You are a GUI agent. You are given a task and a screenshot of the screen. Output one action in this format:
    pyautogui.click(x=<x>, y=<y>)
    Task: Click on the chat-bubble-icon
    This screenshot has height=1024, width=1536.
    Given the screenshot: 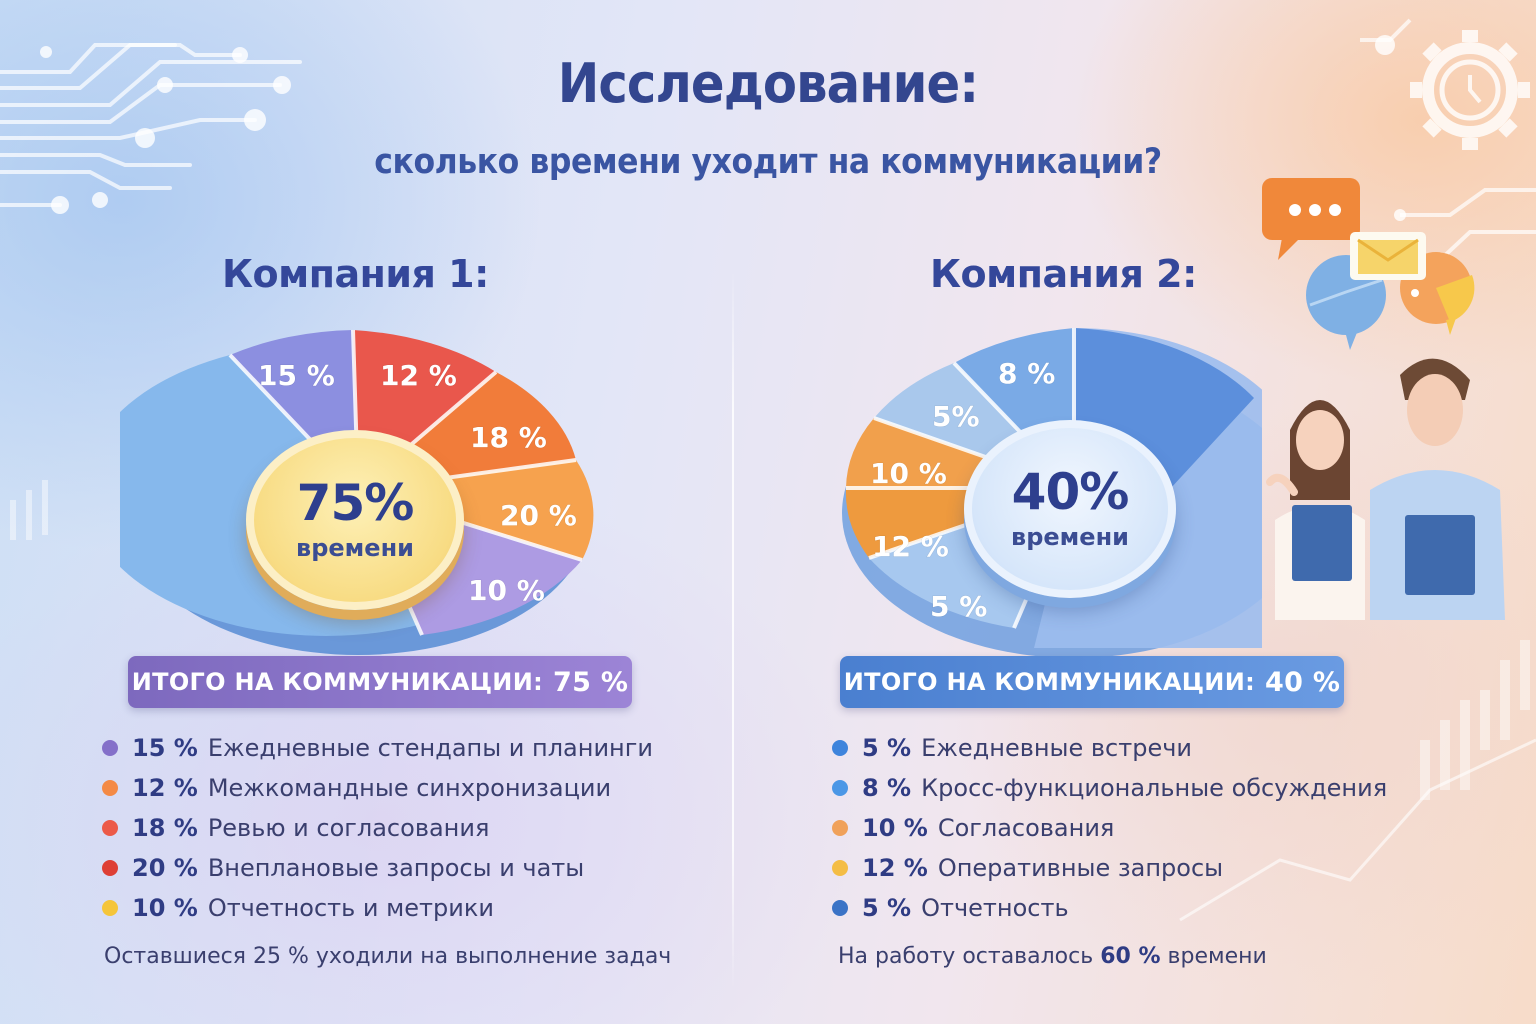 What is the action you would take?
    pyautogui.click(x=1311, y=219)
    